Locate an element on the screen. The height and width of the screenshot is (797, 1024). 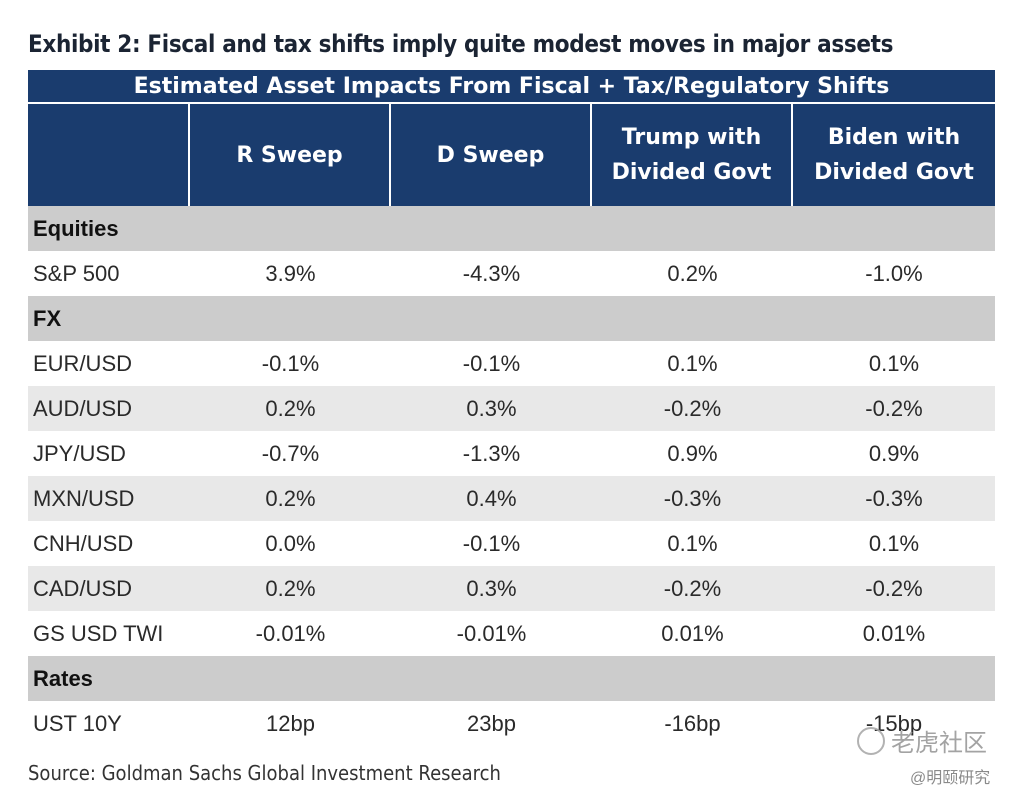
watermark-primary-text: 老虎社区 is located at coordinates (939, 743).